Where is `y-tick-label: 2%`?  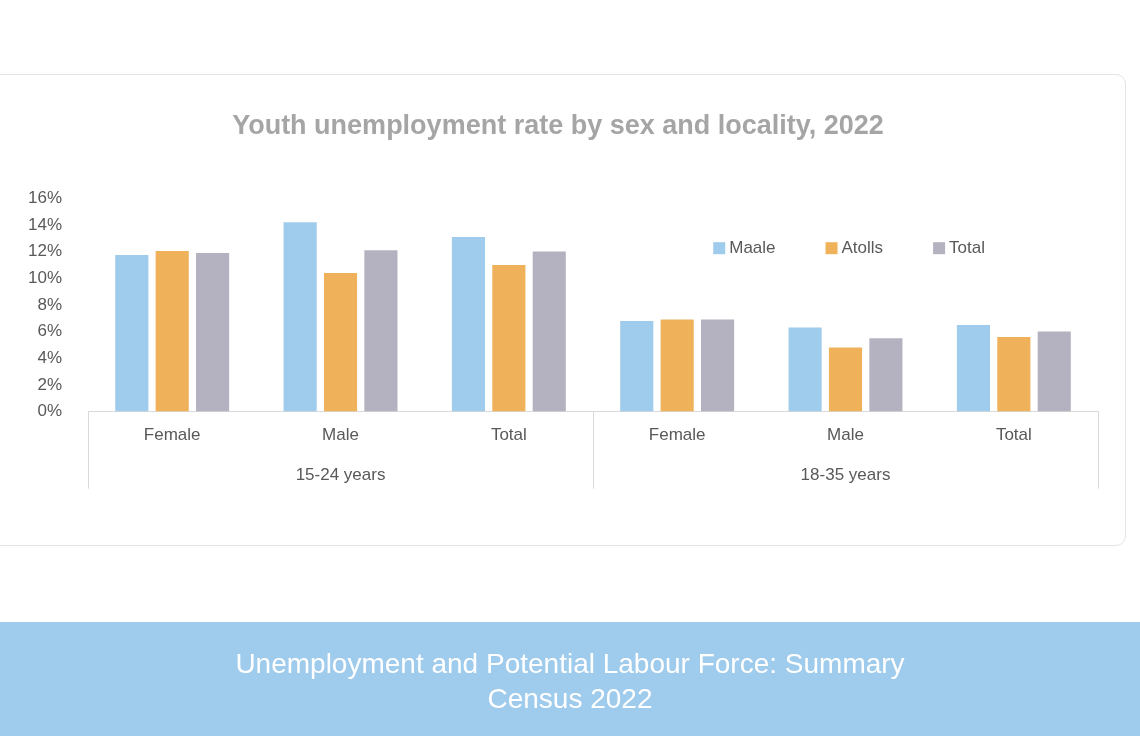 y-tick-label: 2% is located at coordinates (50, 384).